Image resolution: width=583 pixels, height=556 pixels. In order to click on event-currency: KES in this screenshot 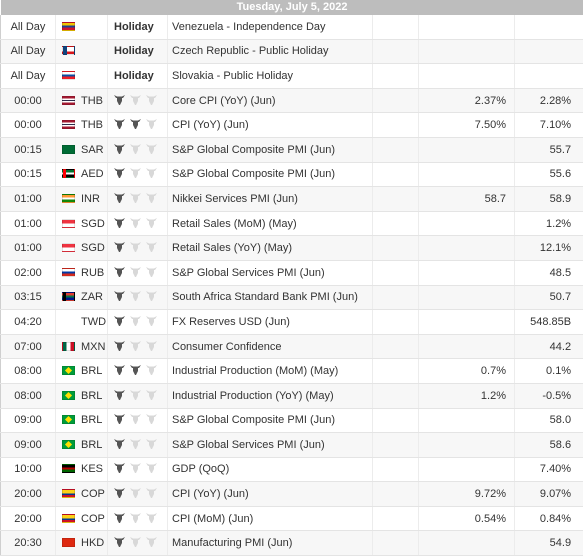, I will do `click(82, 469)`.